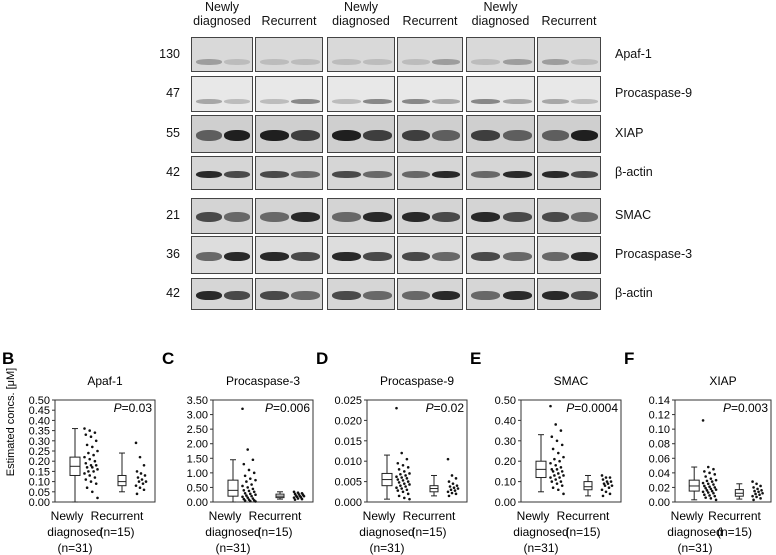 The height and width of the screenshot is (555, 776). Describe the element at coordinates (197, 430) in the screenshot. I see `y-tick-label: 2.50` at that location.